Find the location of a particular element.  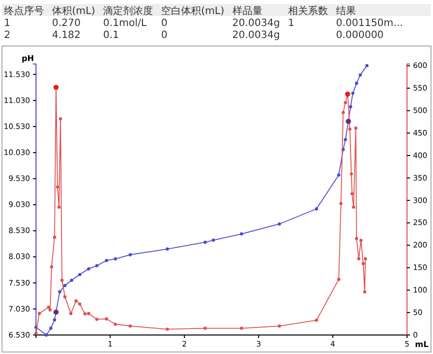

x-axis-title: mL is located at coordinates (421, 344).